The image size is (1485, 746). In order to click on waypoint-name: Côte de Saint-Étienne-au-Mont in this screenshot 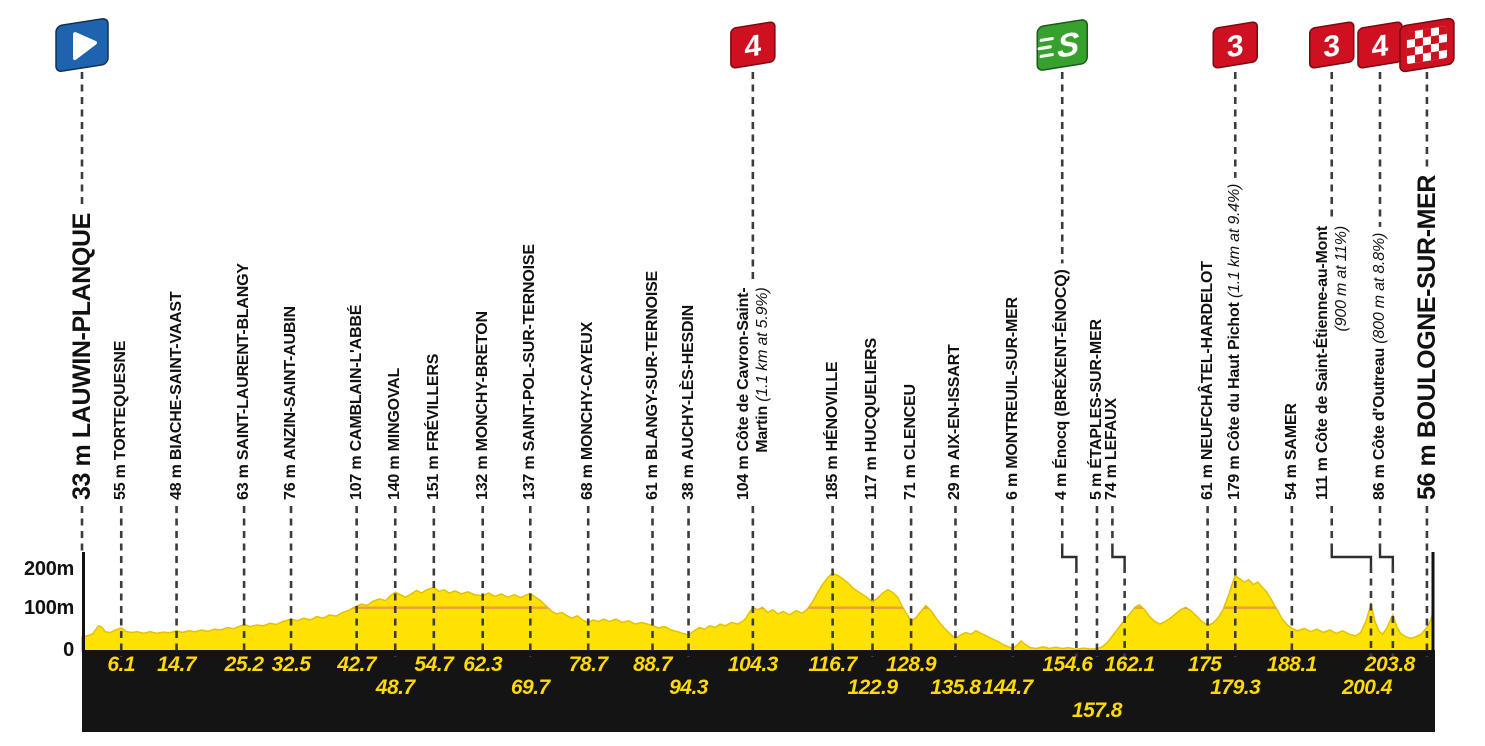, I will do `click(1322, 340)`.